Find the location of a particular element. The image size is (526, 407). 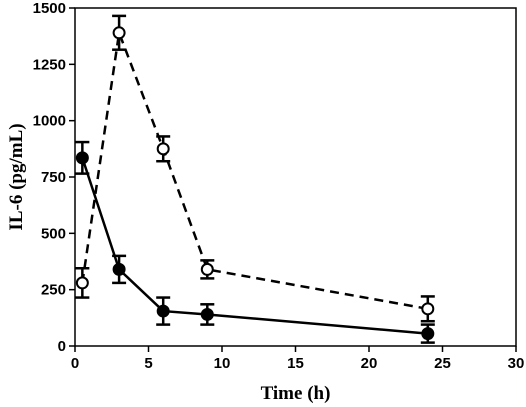

x-tick-label: 20 is located at coordinates (369, 363).